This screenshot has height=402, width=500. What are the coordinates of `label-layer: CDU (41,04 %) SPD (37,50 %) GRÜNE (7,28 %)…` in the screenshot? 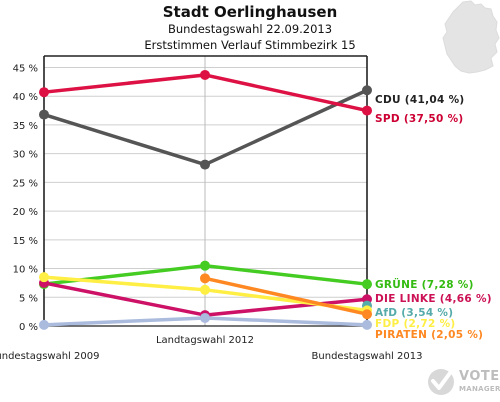 It's located at (433, 217).